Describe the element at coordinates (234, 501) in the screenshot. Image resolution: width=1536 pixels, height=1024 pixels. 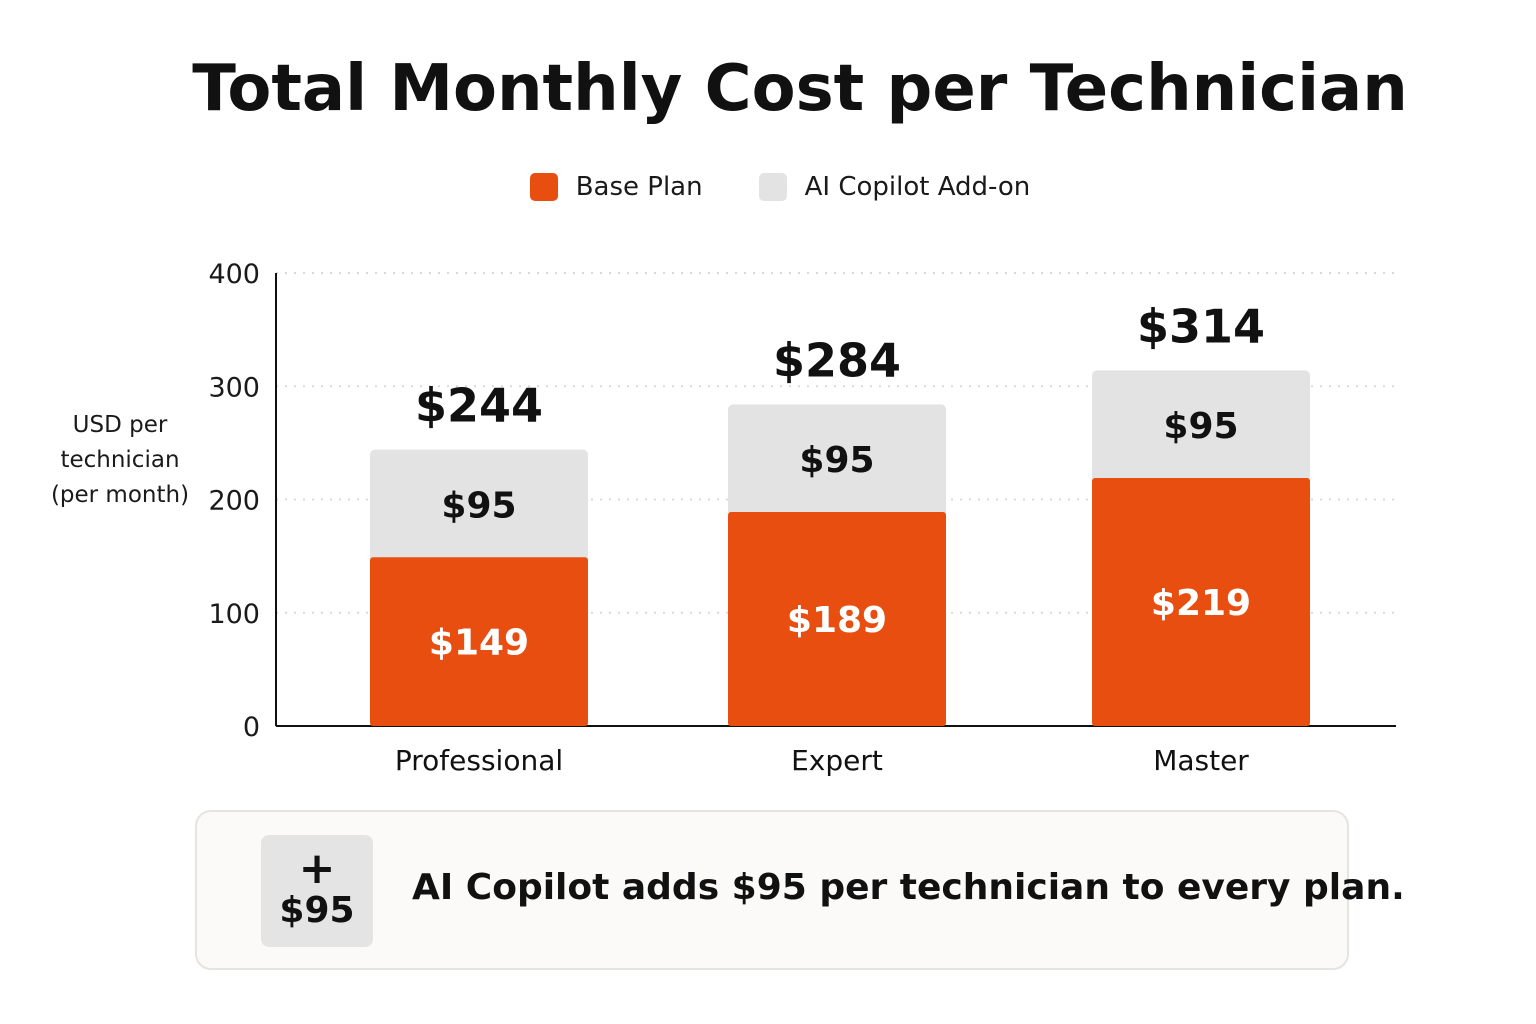
I see `y-tick-label-200: 200` at that location.